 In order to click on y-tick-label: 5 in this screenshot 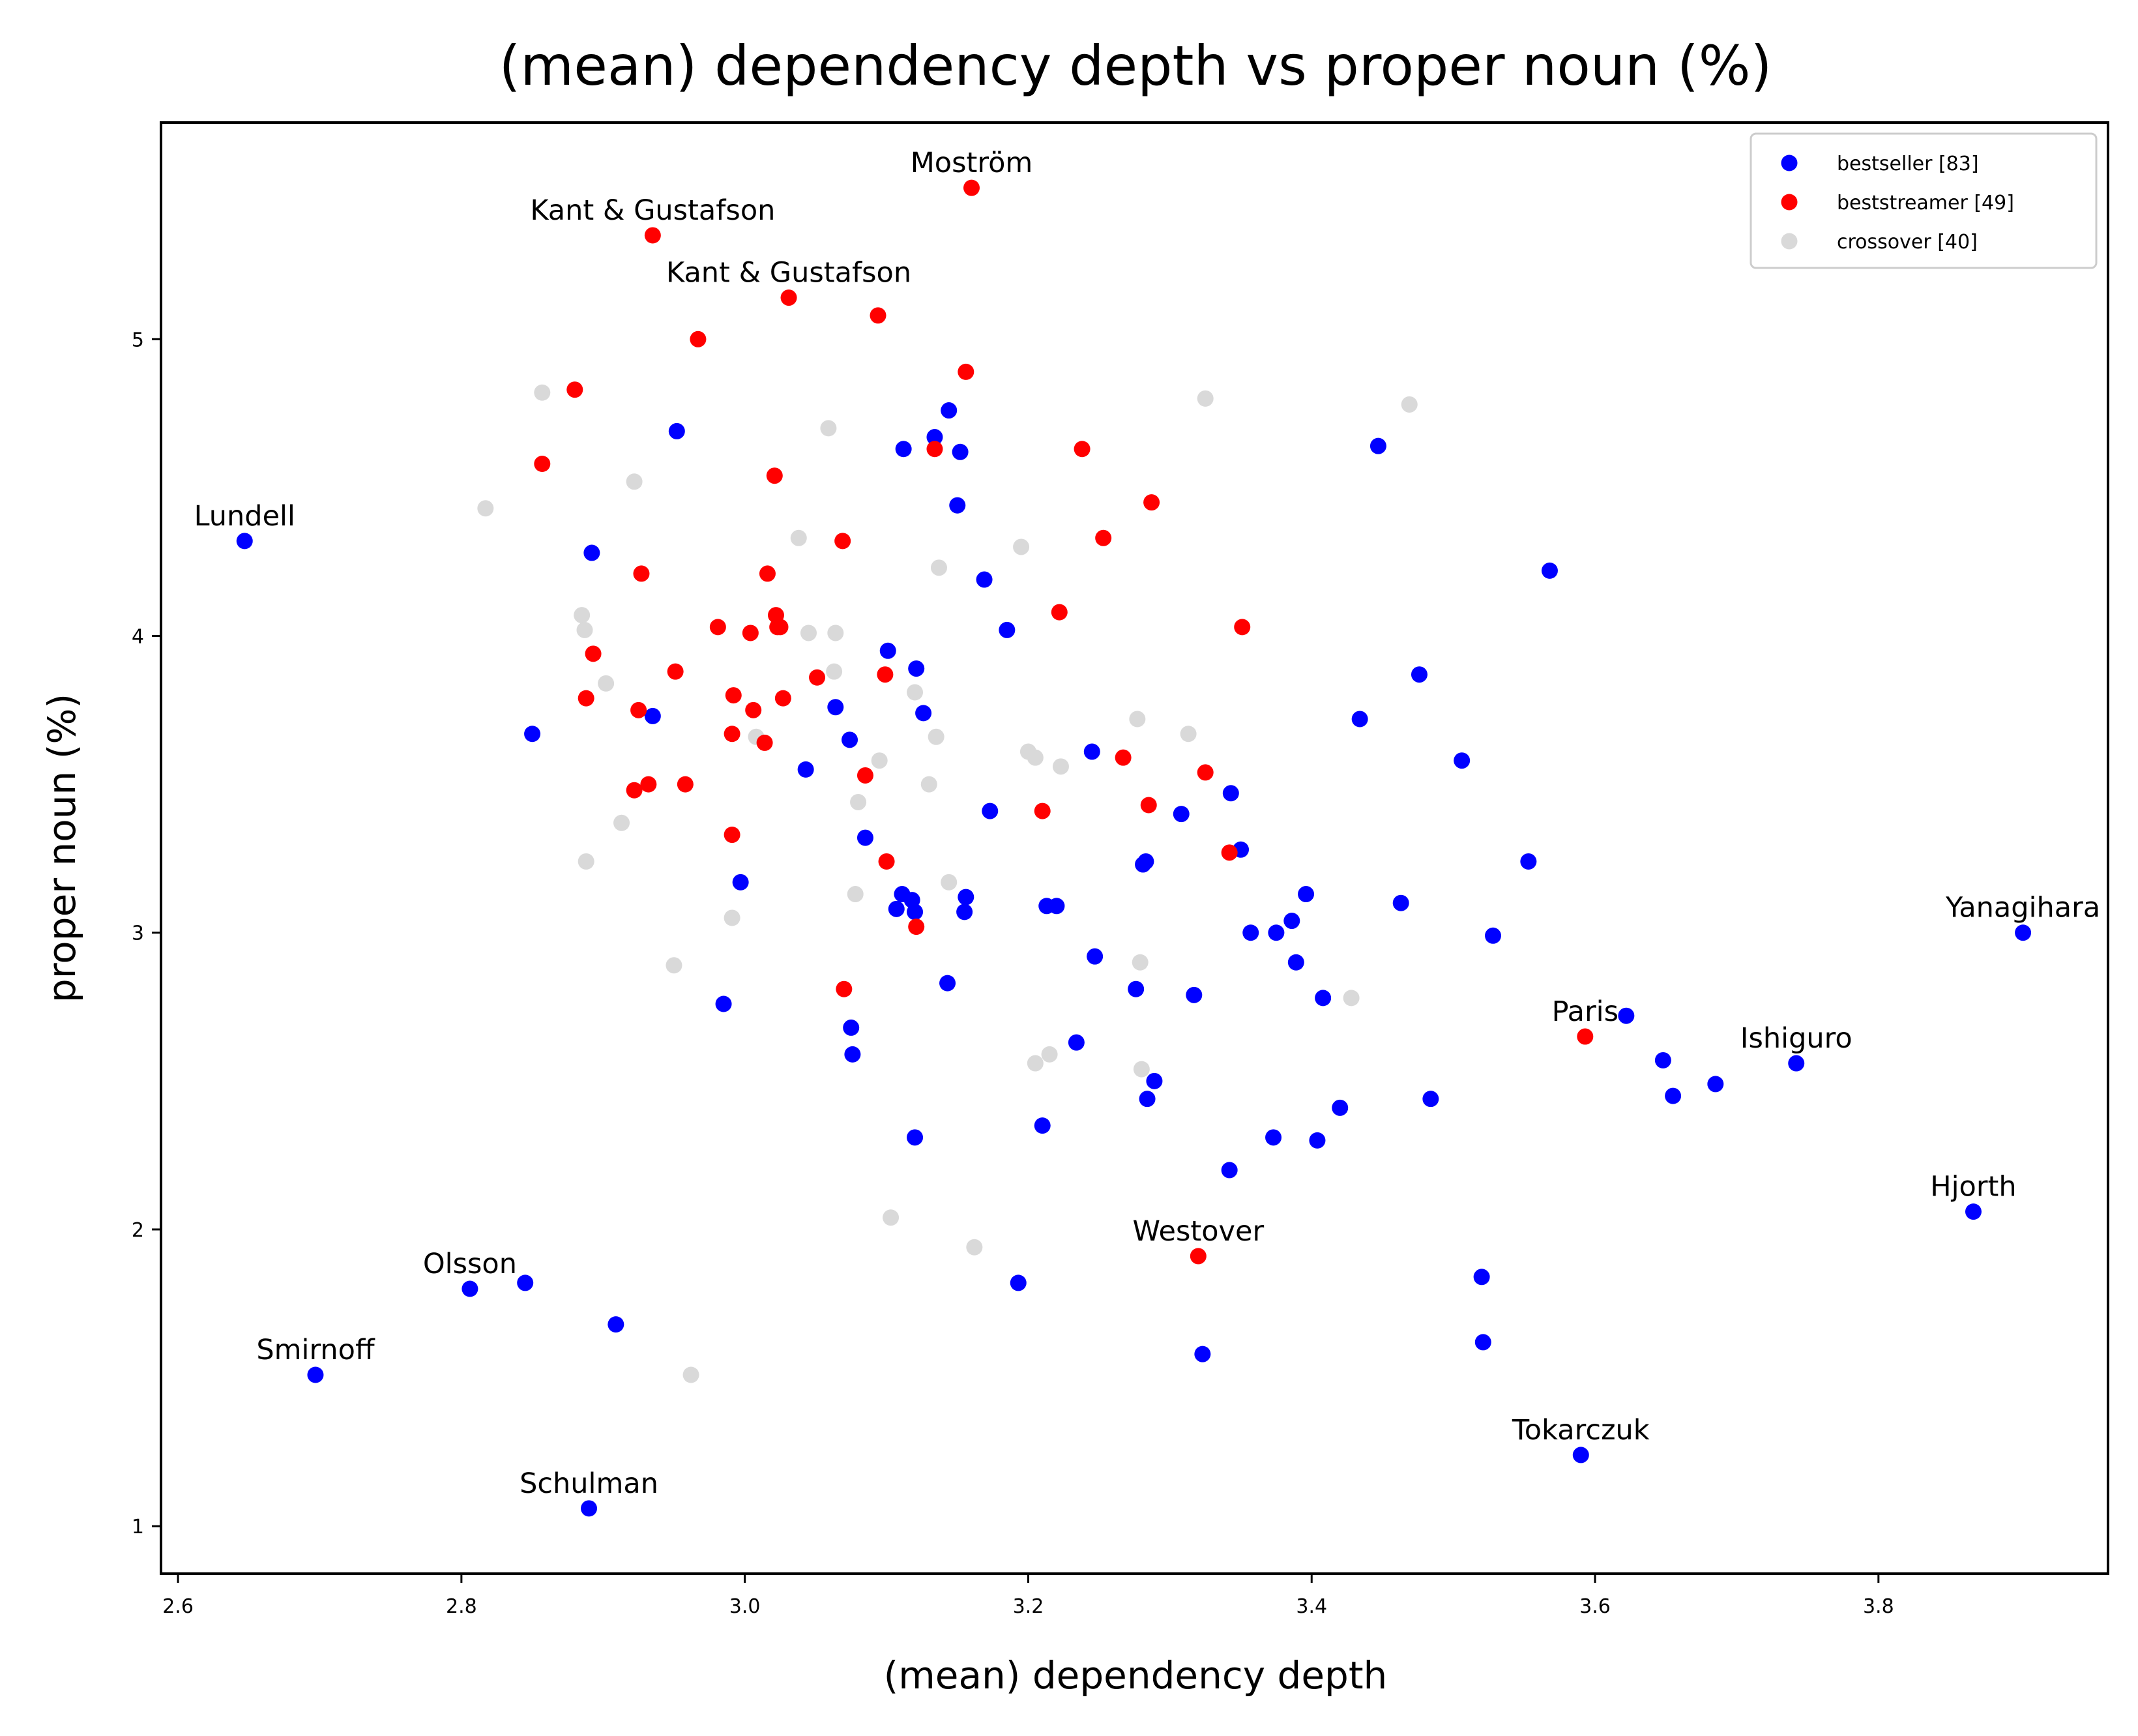, I will do `click(138, 340)`.